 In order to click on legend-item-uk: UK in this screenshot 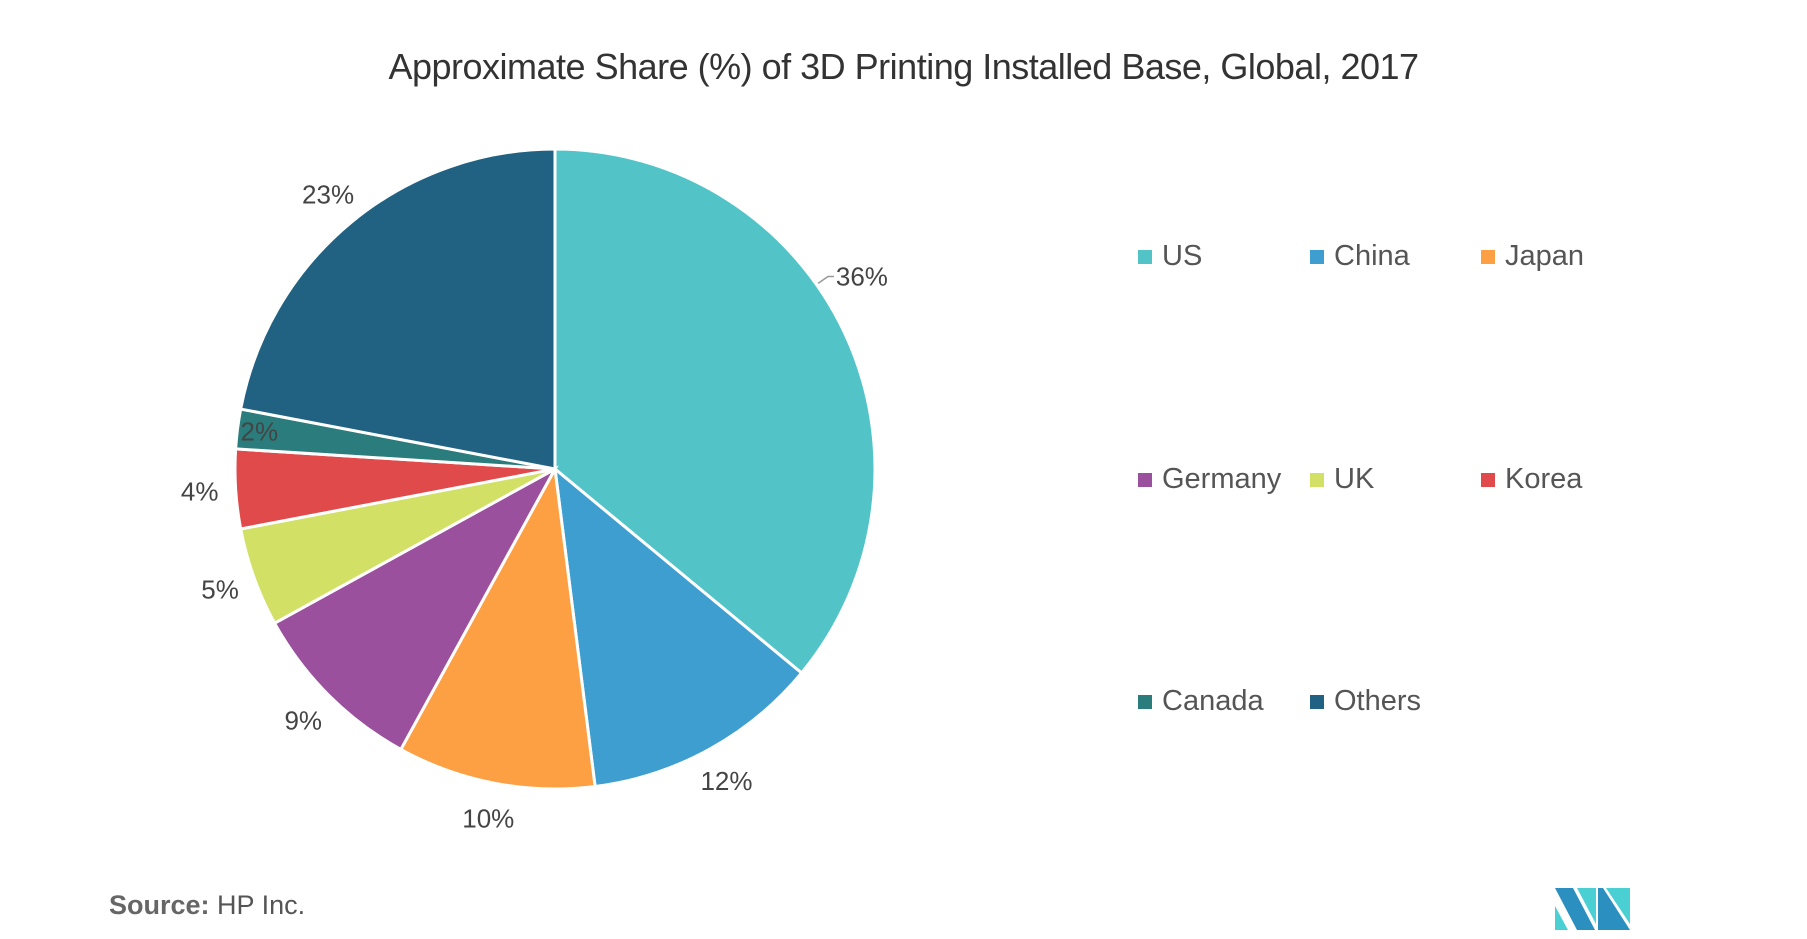, I will do `click(1342, 479)`.